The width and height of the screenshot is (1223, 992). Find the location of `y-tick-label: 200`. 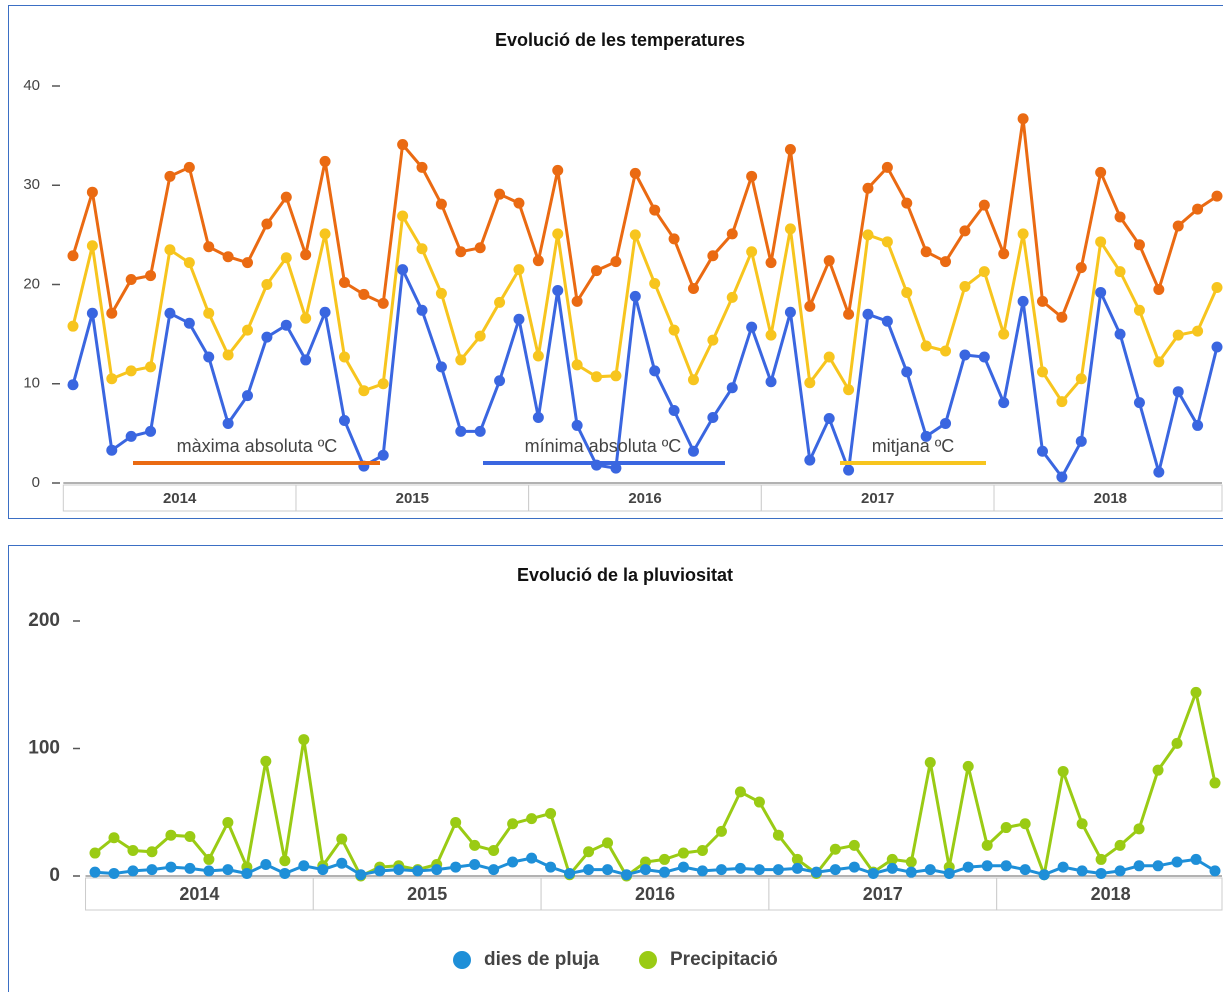

y-tick-label: 200 is located at coordinates (44, 620).